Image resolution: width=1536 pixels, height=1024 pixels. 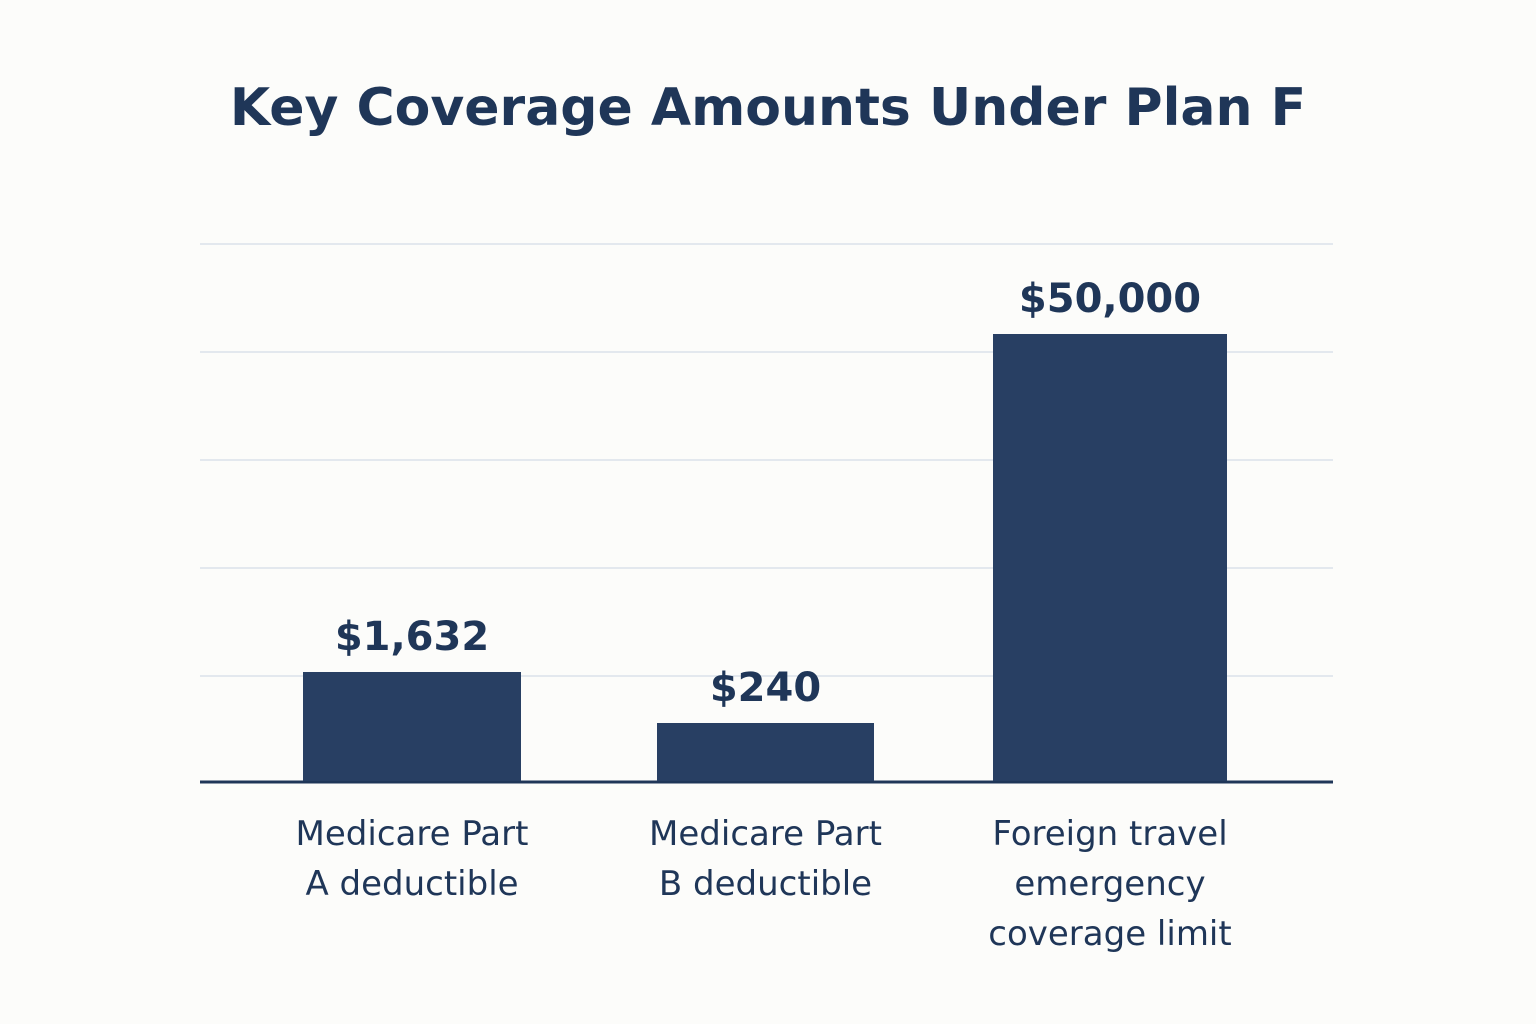 I want to click on value-label: $50,000, so click(x=1110, y=299).